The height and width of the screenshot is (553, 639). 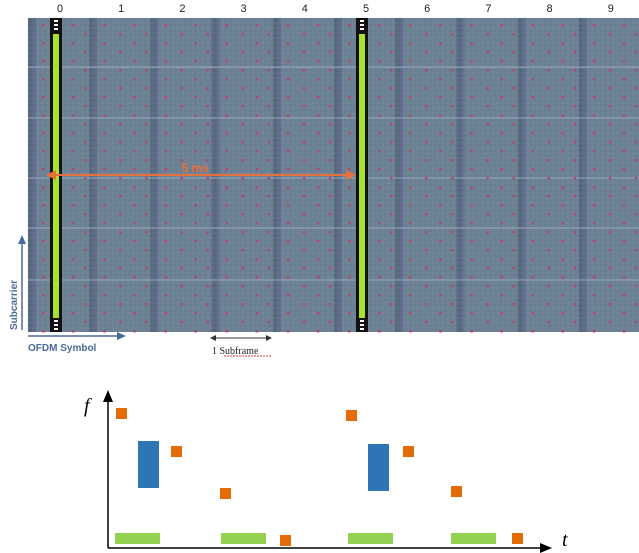 What do you see at coordinates (362, 21) in the screenshot?
I see `sync-tick` at bounding box center [362, 21].